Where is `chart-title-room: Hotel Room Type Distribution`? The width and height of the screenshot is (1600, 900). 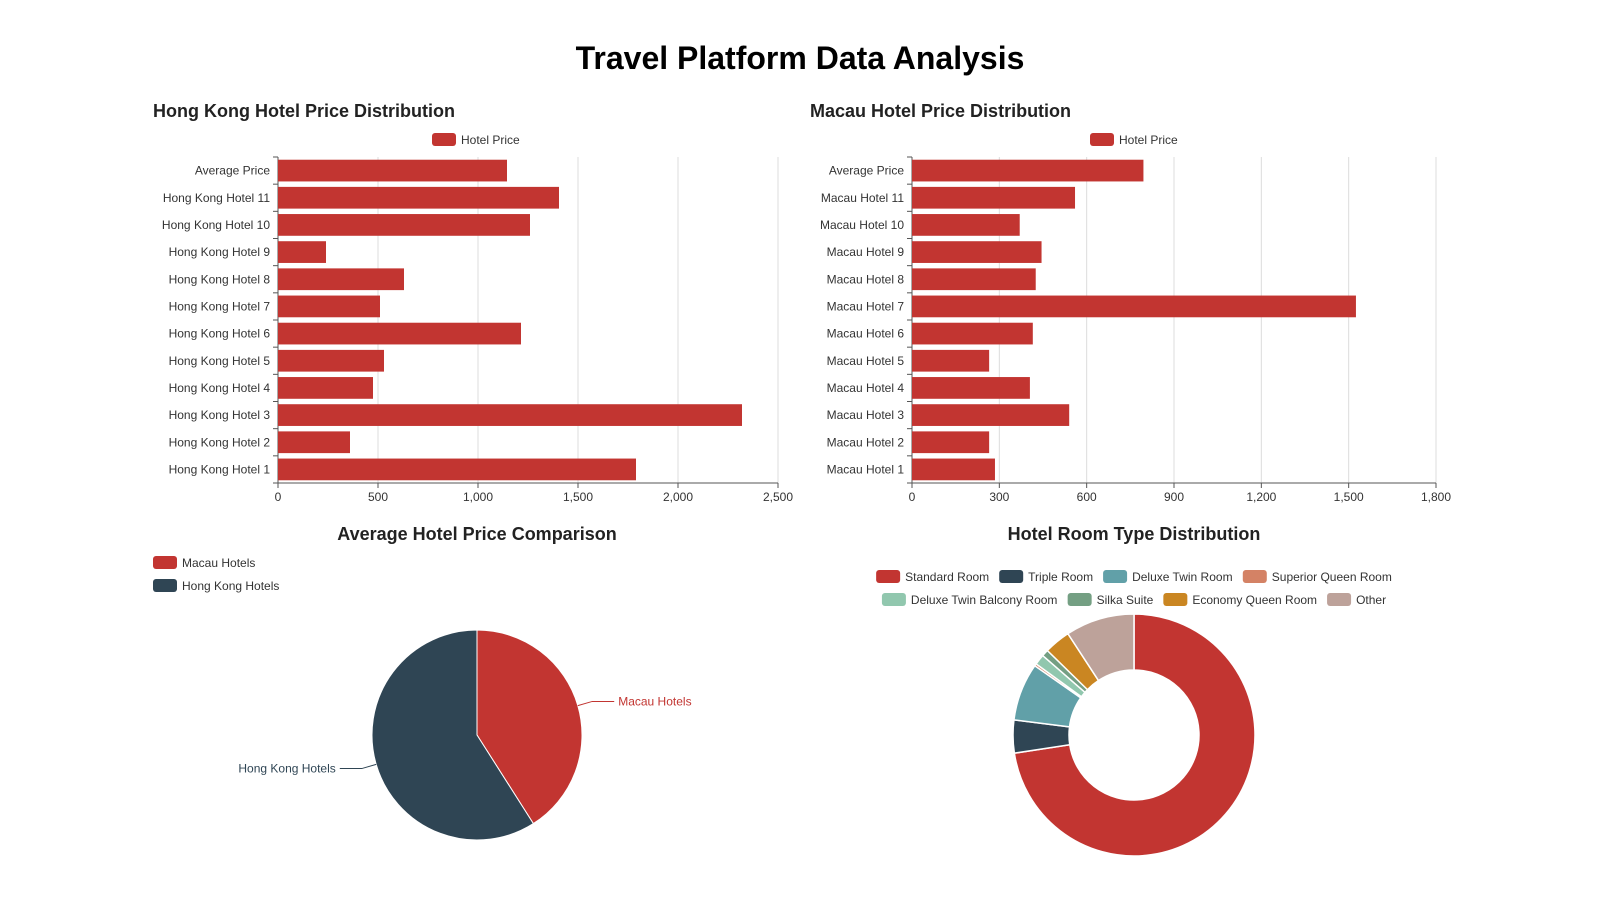 chart-title-room: Hotel Room Type Distribution is located at coordinates (1134, 534).